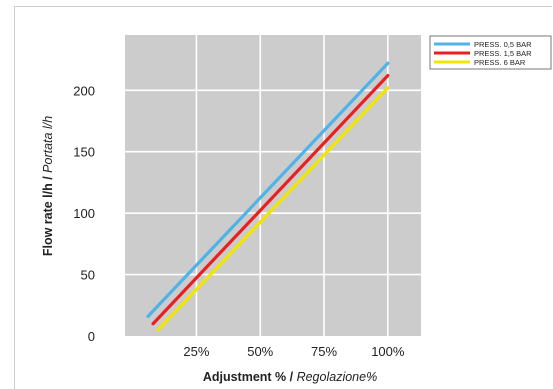 Image resolution: width=553 pixels, height=389 pixels. Describe the element at coordinates (196, 351) in the screenshot. I see `x-tick-label: 25%` at that location.